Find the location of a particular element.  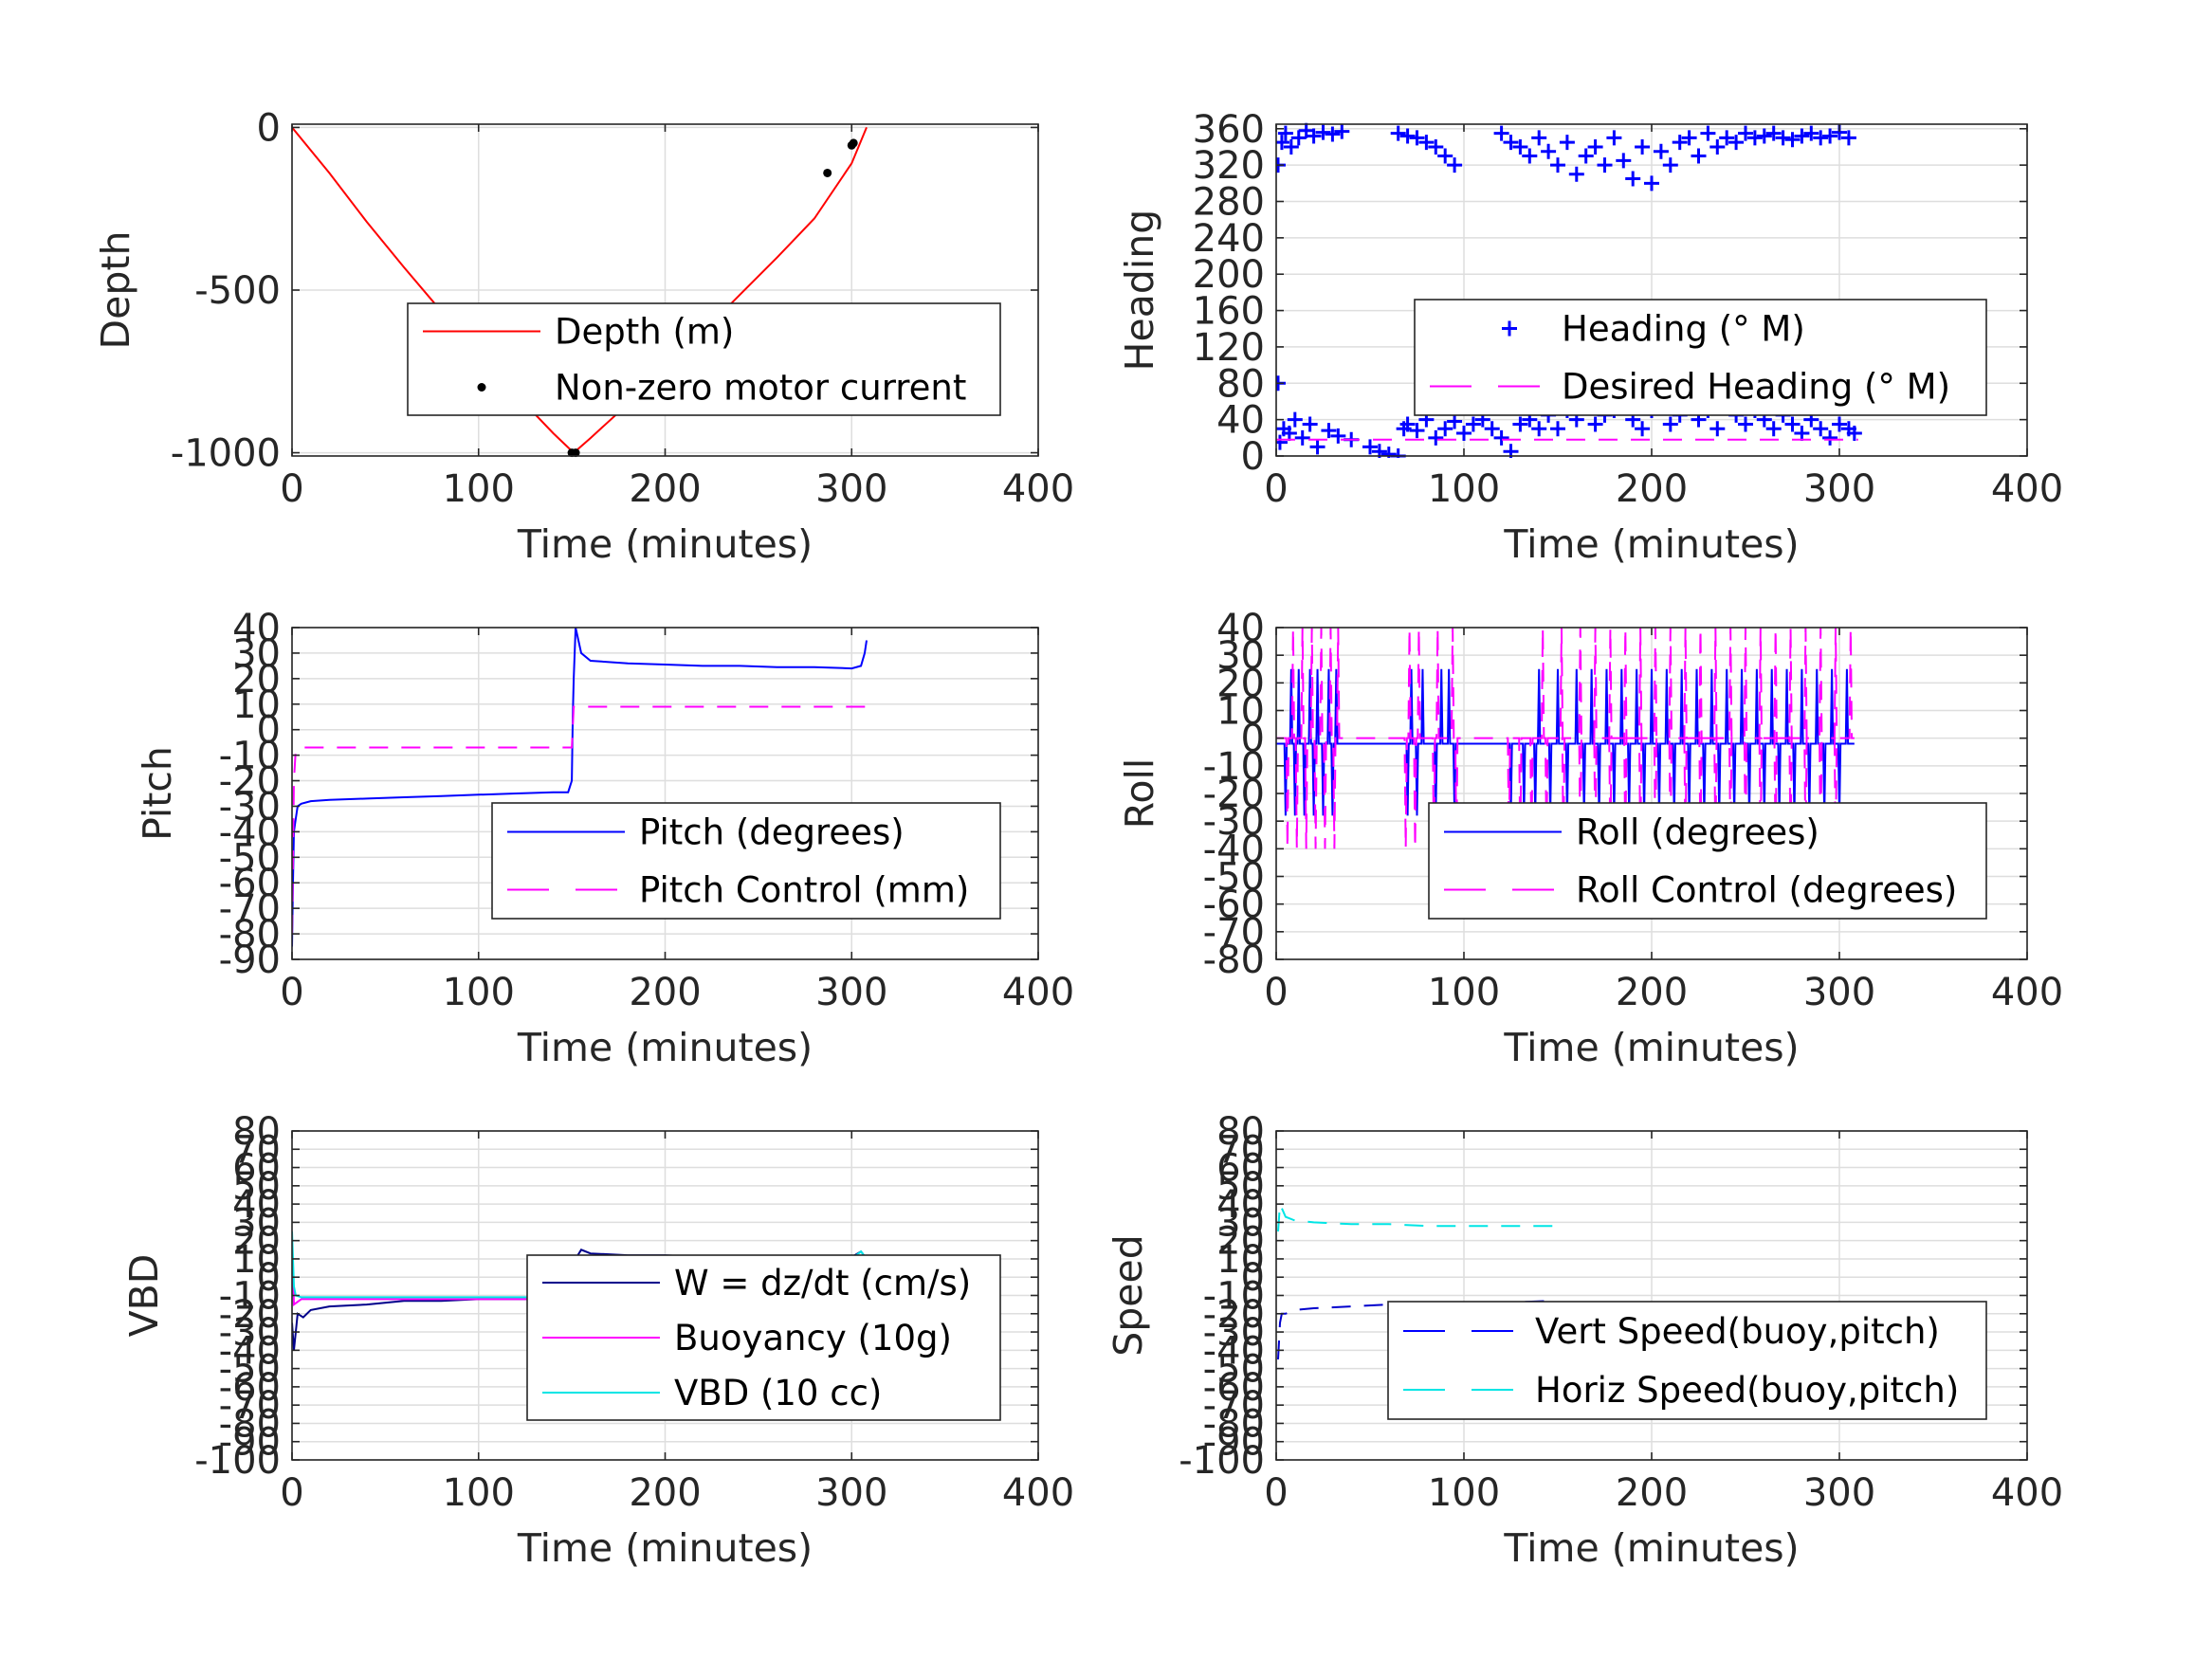

y-tick-label: 160 is located at coordinates (1229, 312).